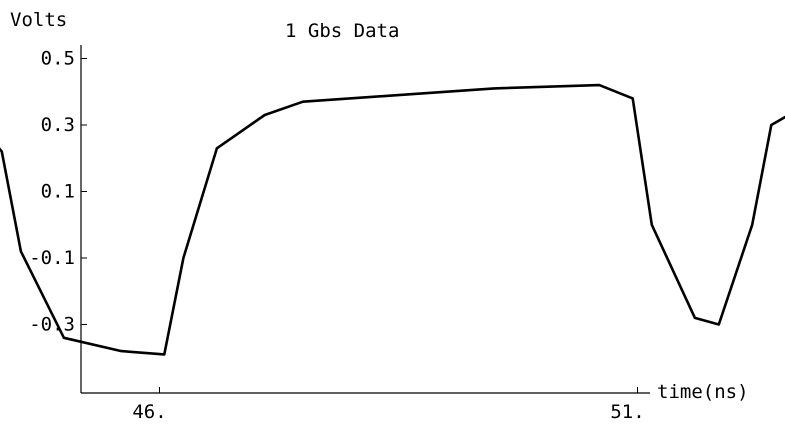 This screenshot has width=785, height=426. What do you see at coordinates (52, 258) in the screenshot?
I see `y-tick-label: -0.1` at bounding box center [52, 258].